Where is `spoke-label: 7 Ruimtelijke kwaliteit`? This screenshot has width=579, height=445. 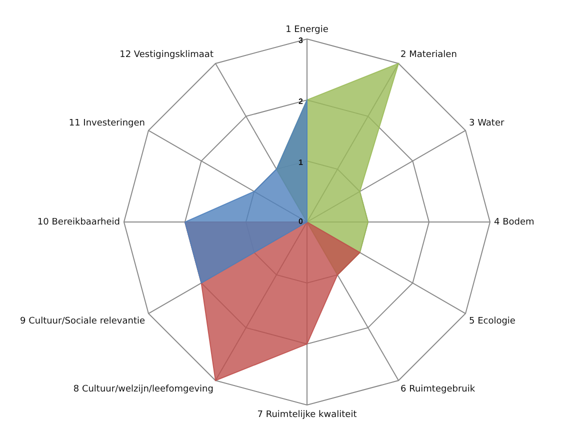
spoke-label: 7 Ruimtelijke kwaliteit is located at coordinates (307, 415).